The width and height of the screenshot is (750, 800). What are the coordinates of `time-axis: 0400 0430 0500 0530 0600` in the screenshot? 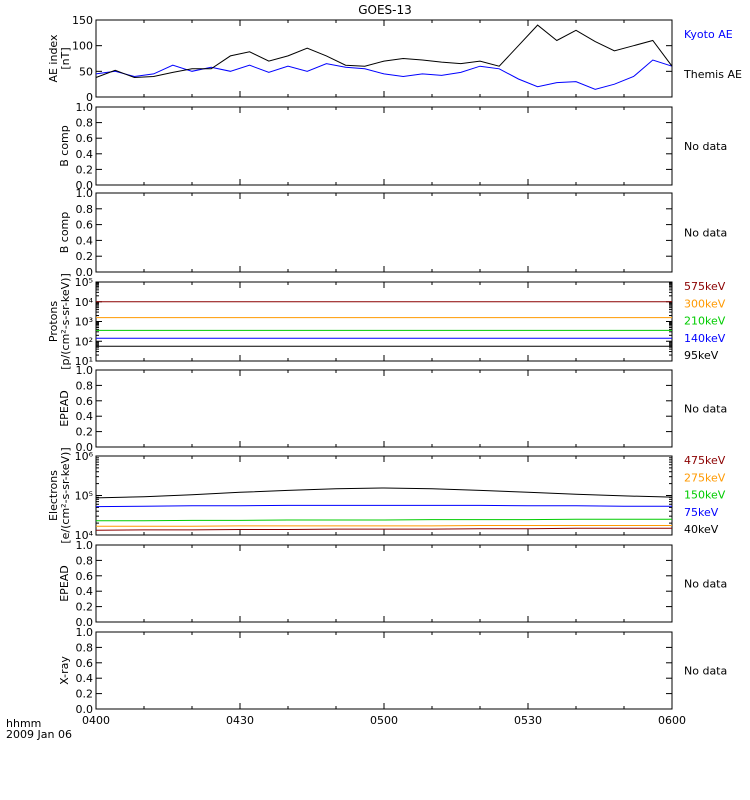 It's located at (384, 720).